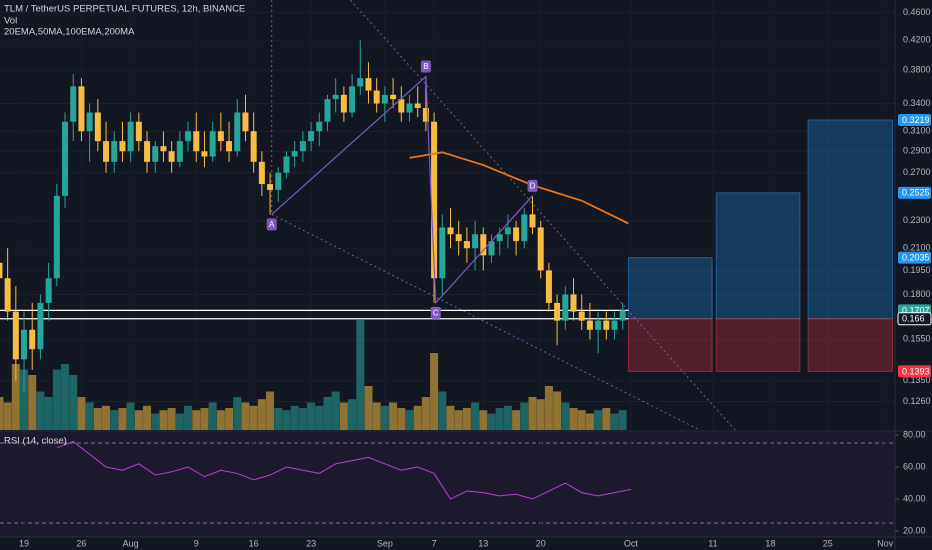 The image size is (932, 550). What do you see at coordinates (631, 543) in the screenshot?
I see `x-tick-label: Oct` at bounding box center [631, 543].